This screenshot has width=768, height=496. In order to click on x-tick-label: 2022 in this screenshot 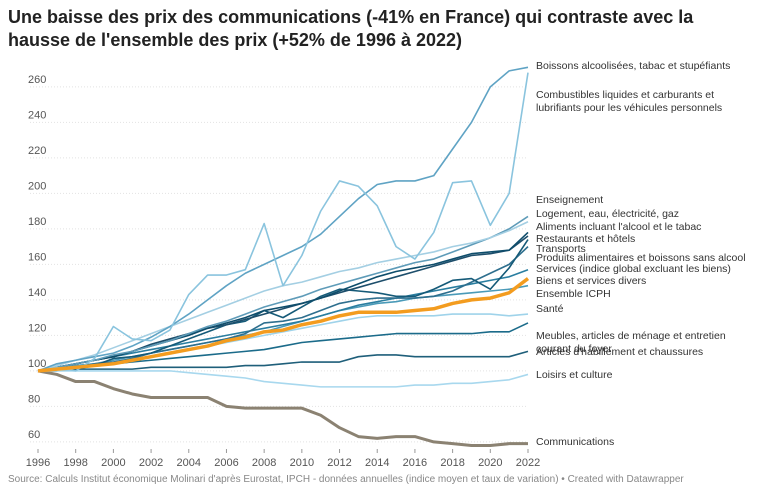, I will do `click(528, 463)`.